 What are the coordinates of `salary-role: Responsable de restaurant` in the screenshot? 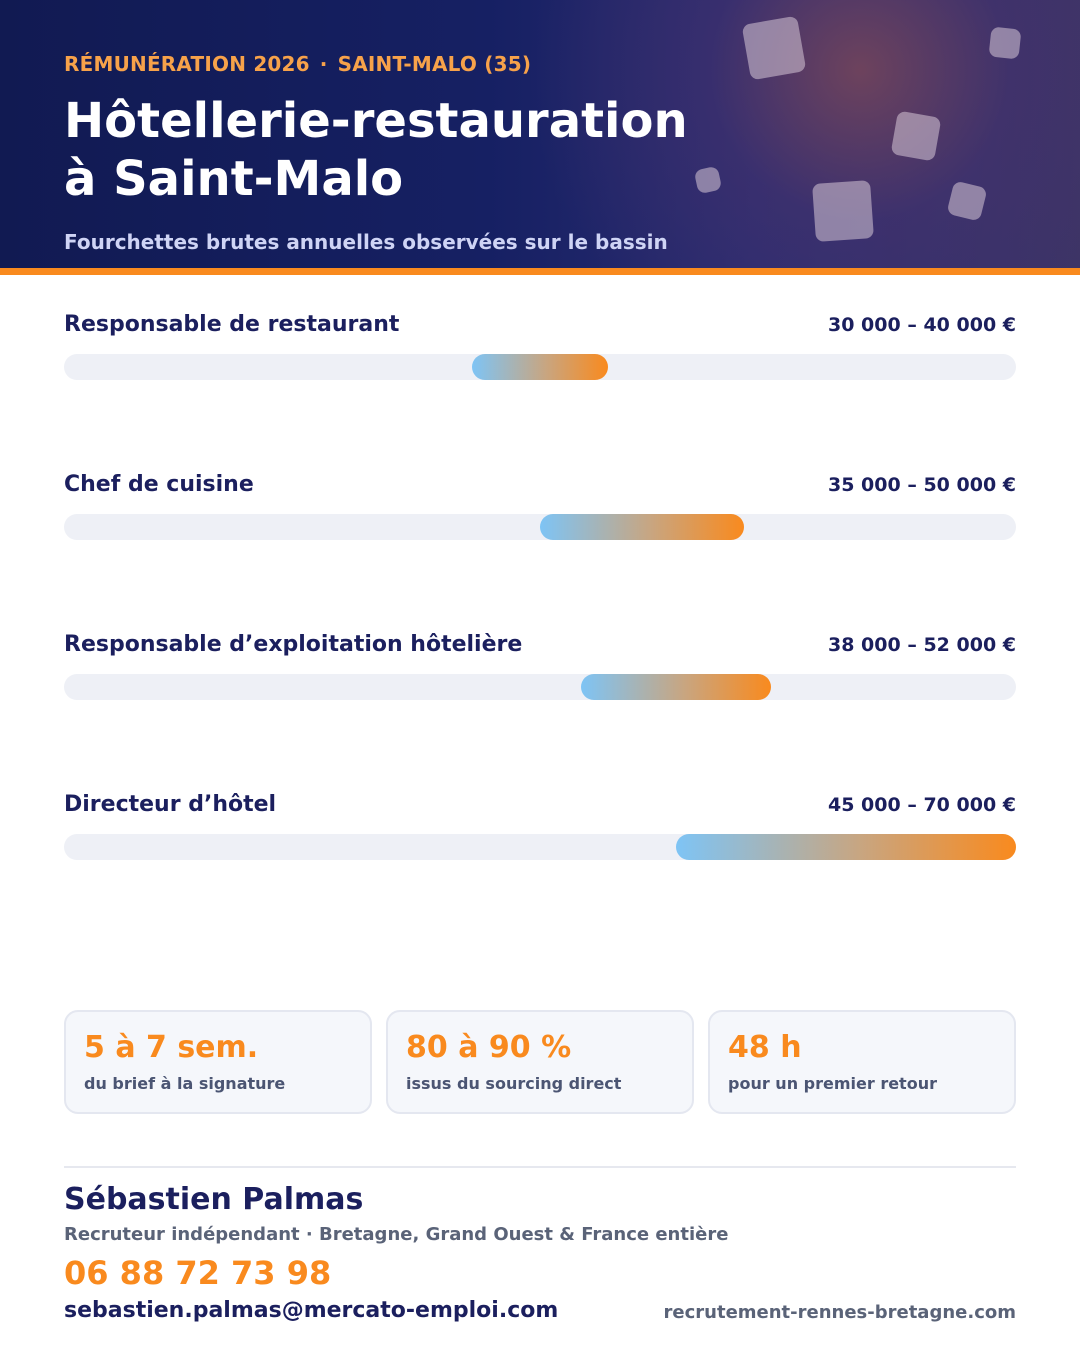 It's located at (232, 324).